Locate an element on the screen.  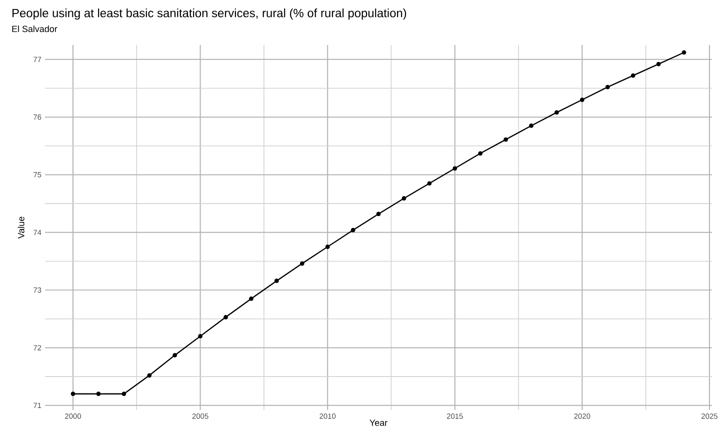
x-axis-title: Year is located at coordinates (379, 423).